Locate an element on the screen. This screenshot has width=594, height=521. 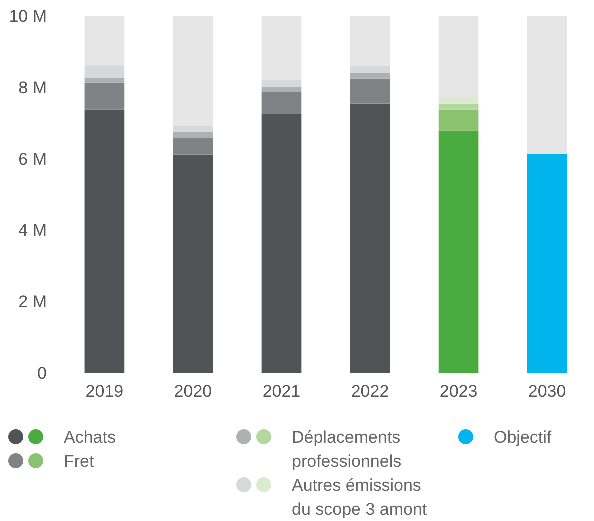
y-tick-label: 6 M is located at coordinates (32, 159).